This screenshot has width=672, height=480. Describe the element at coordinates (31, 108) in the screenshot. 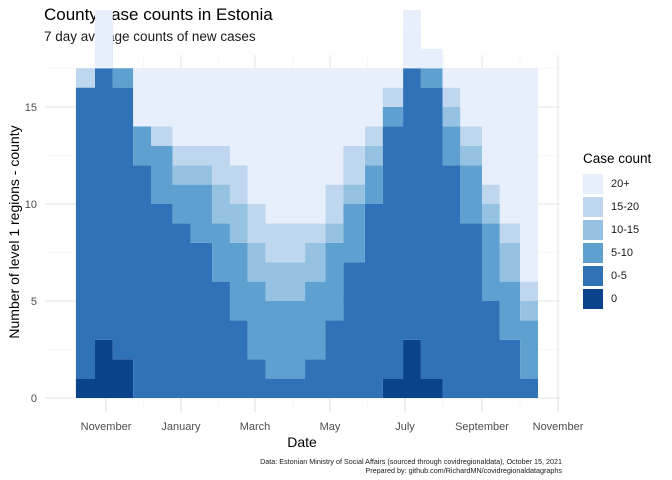

I see `y-tick-label: 15` at that location.